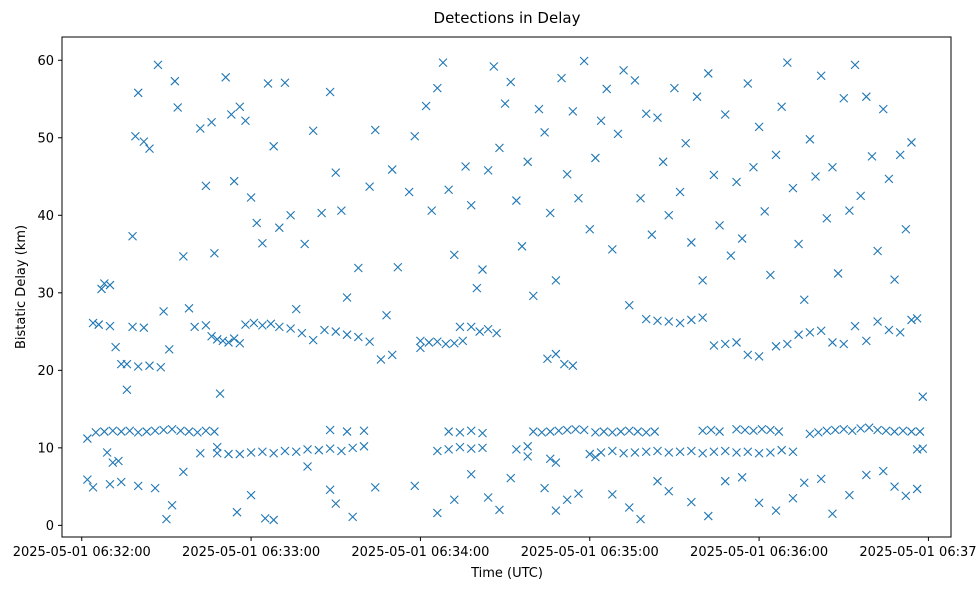  Describe the element at coordinates (45, 216) in the screenshot. I see `y-tick-label: 40` at that location.